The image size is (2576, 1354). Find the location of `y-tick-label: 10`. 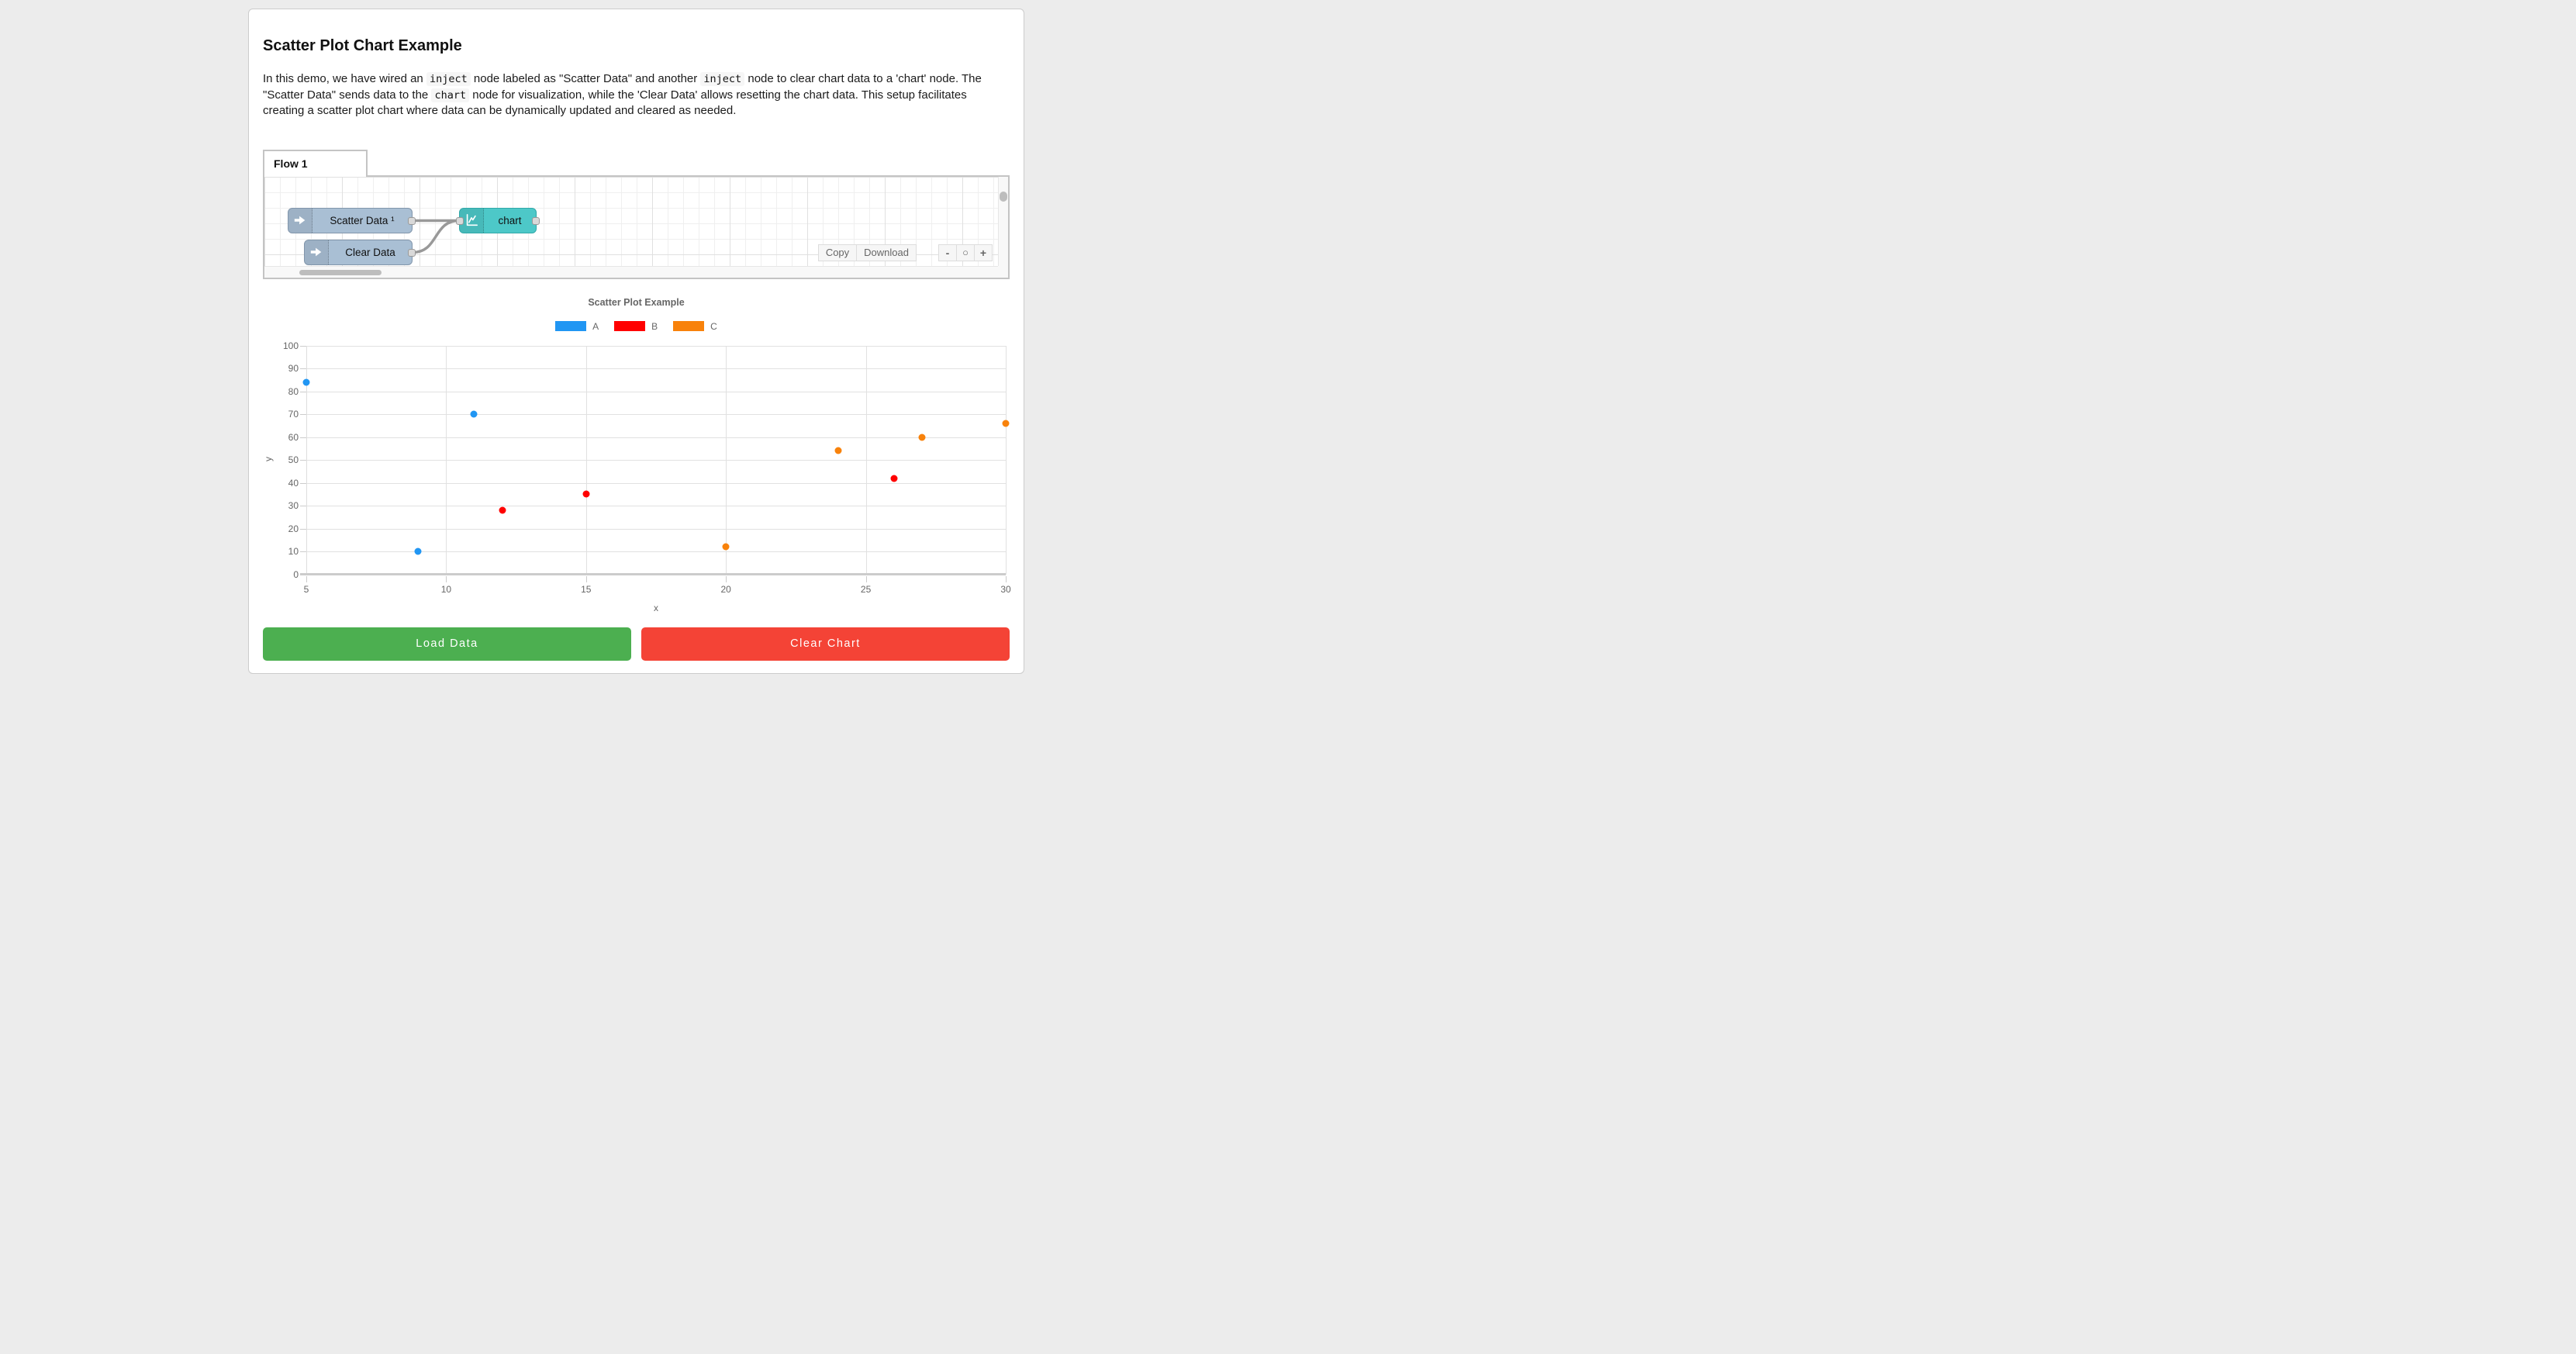

y-tick-label: 10 is located at coordinates (293, 551).